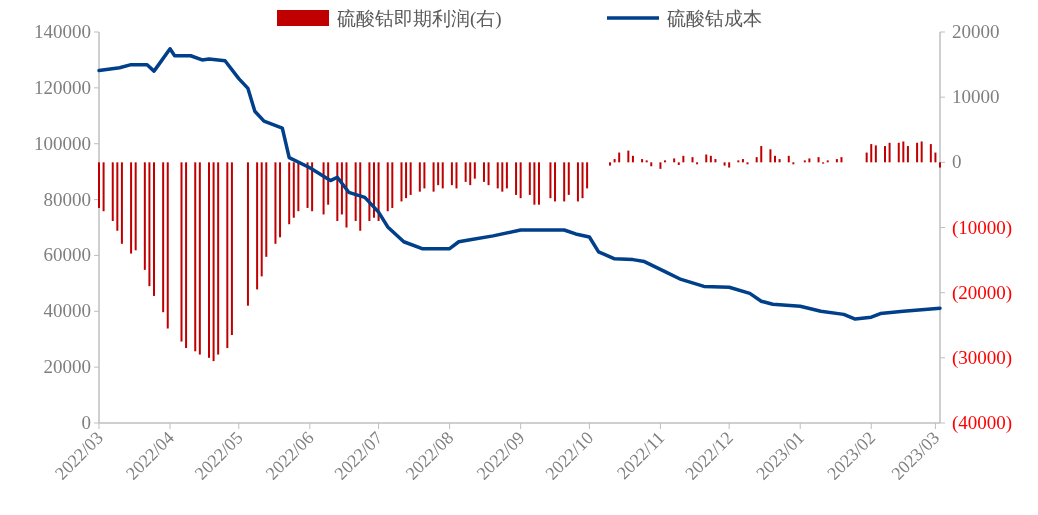 This screenshot has width=1038, height=515. What do you see at coordinates (982, 357) in the screenshot?
I see `y2-tick-label: (30000)` at bounding box center [982, 357].